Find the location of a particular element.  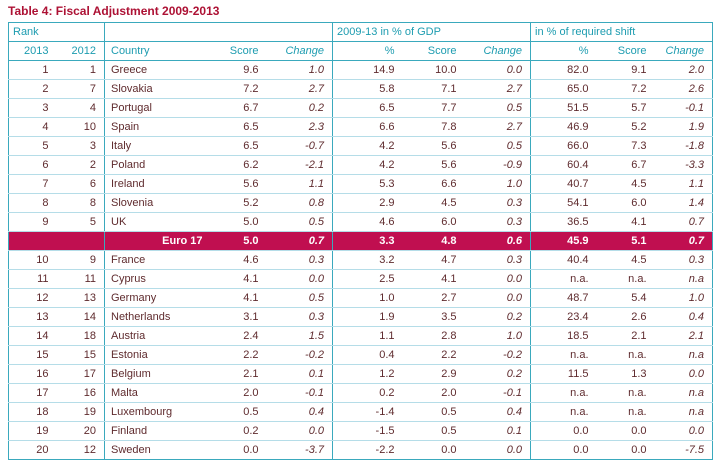

column-header-shift-change: Change is located at coordinates (683, 51).